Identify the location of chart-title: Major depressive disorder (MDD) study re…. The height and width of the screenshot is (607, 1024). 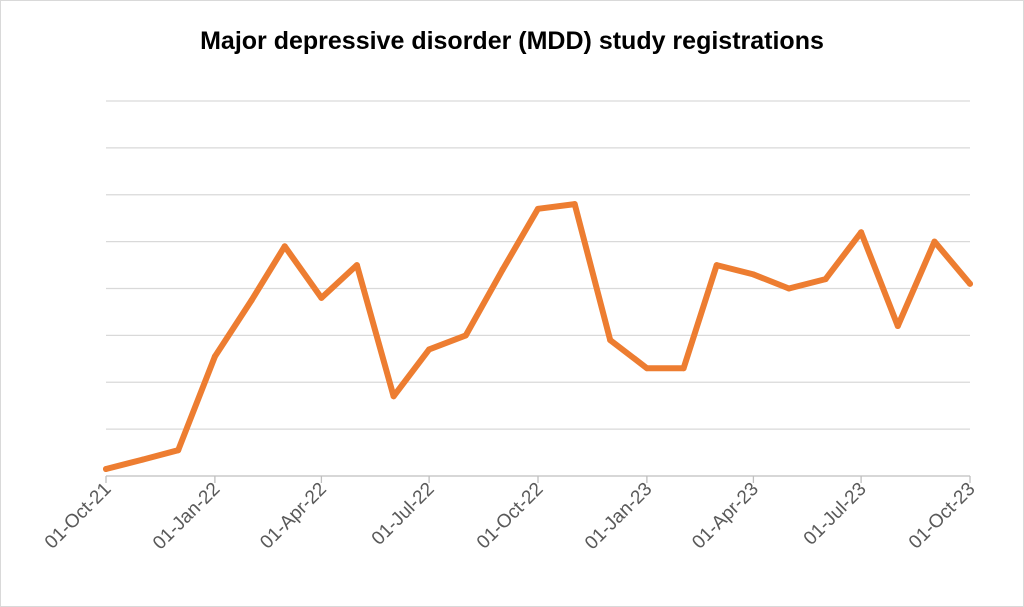
(512, 41).